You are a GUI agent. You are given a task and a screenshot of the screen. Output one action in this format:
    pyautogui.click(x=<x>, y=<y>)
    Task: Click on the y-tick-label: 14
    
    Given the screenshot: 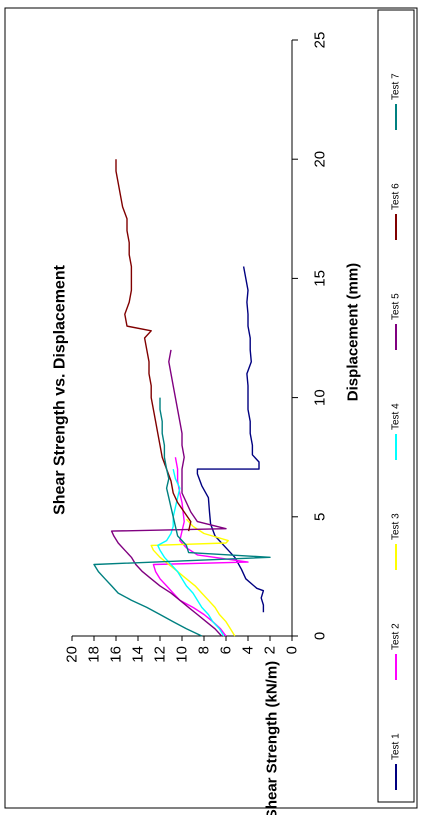 What is the action you would take?
    pyautogui.click(x=138, y=654)
    